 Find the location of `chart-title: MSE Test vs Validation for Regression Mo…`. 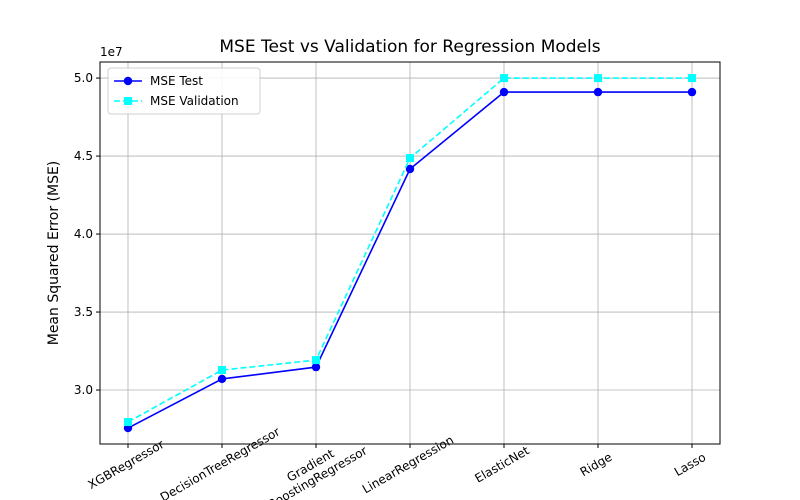

chart-title: MSE Test vs Validation for Regression Mo… is located at coordinates (409, 47).